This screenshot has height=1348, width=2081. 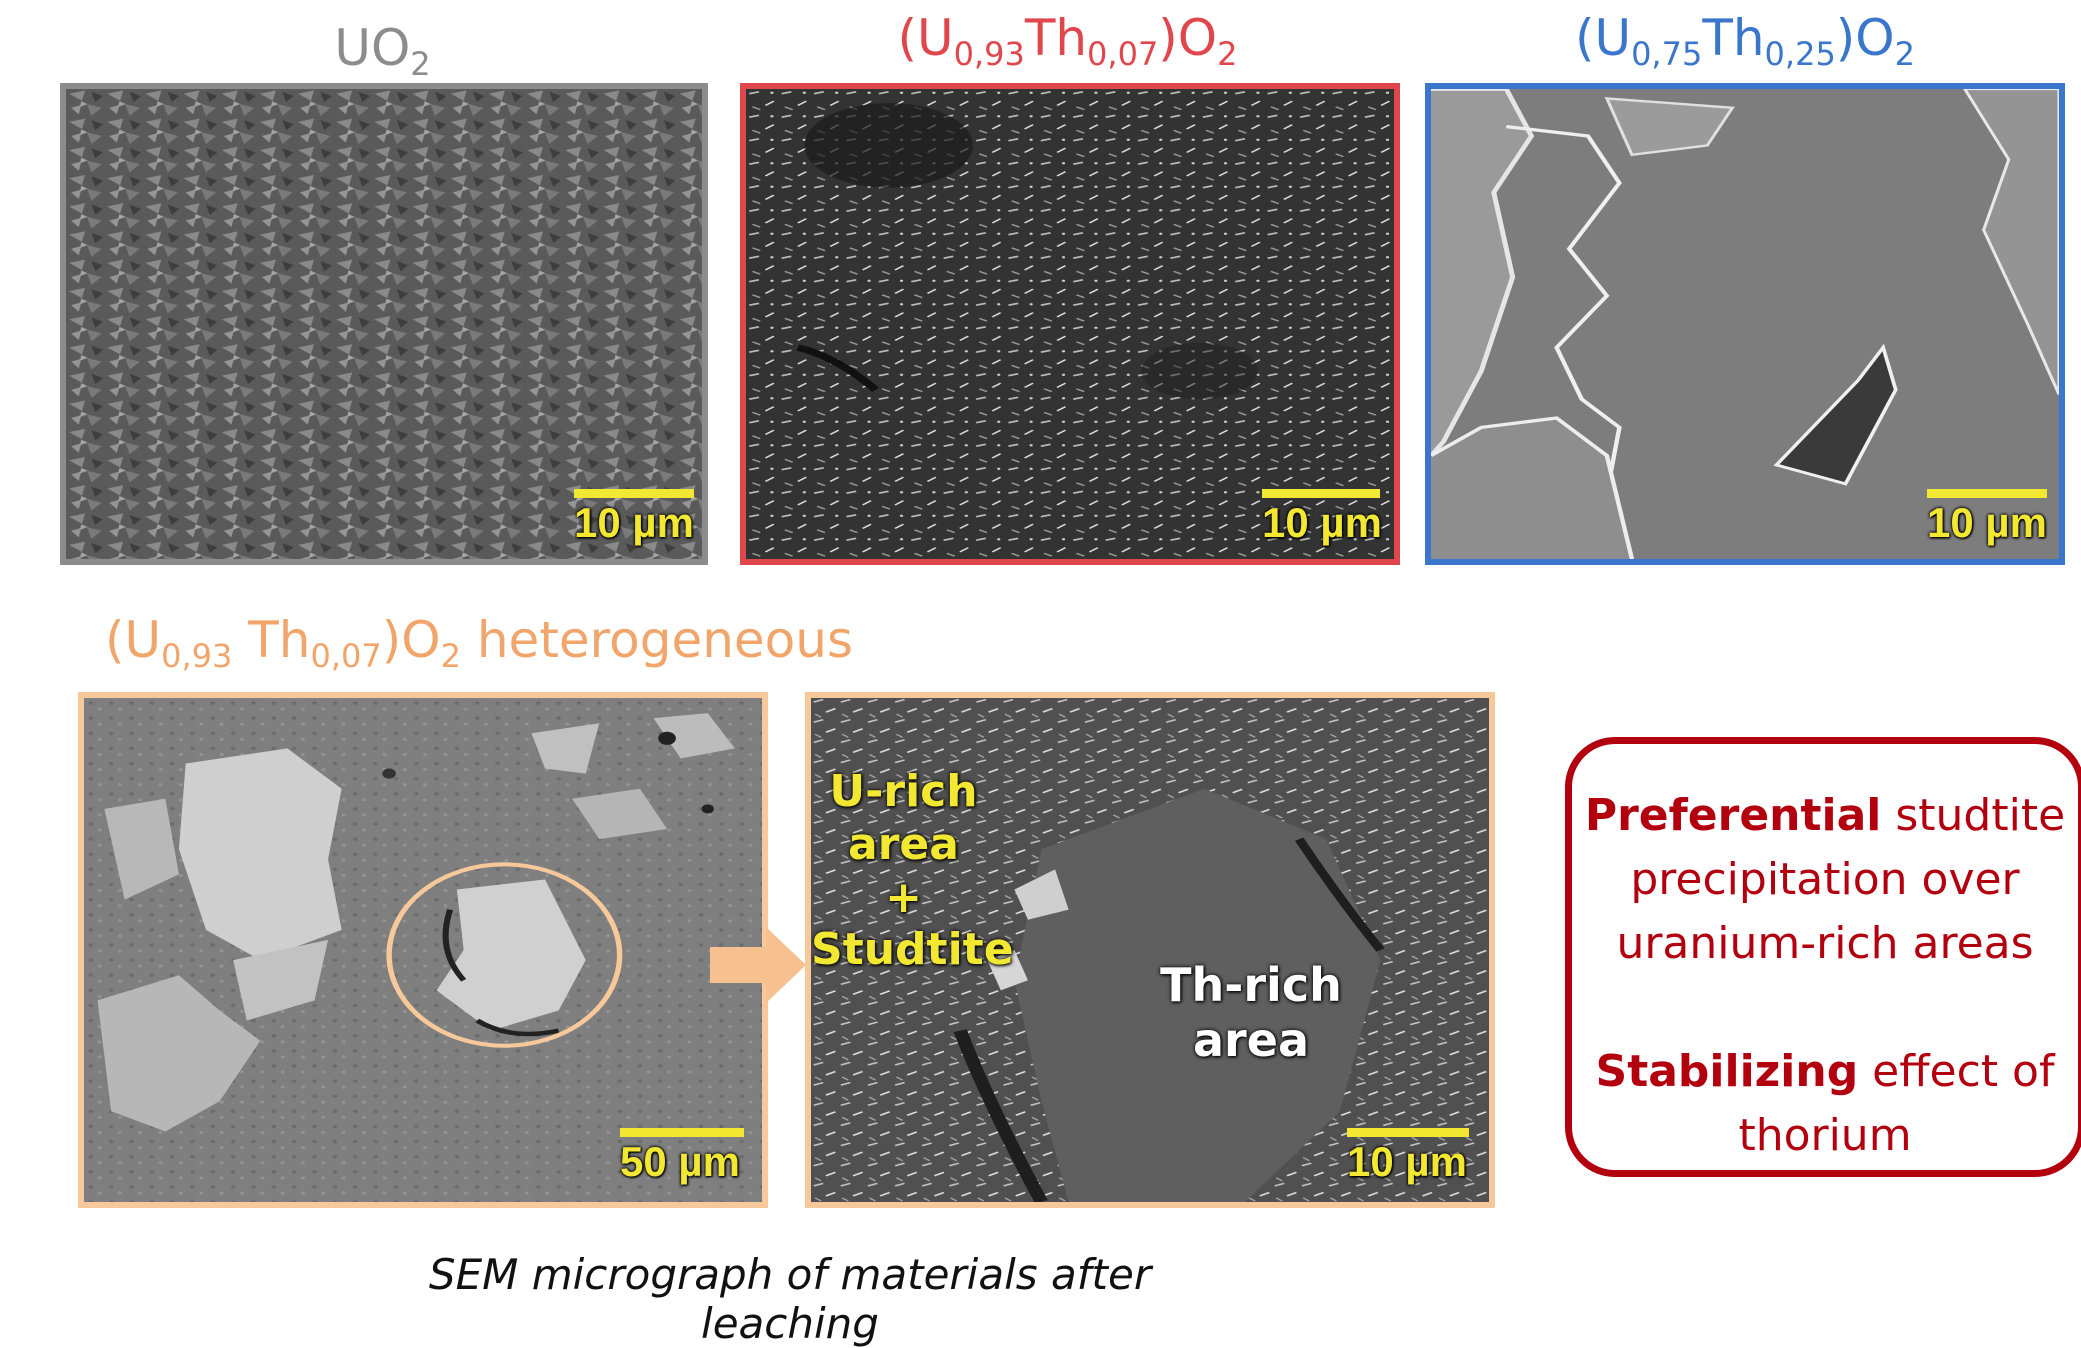 I want to click on sem-texture-u075, so click(x=1745, y=324).